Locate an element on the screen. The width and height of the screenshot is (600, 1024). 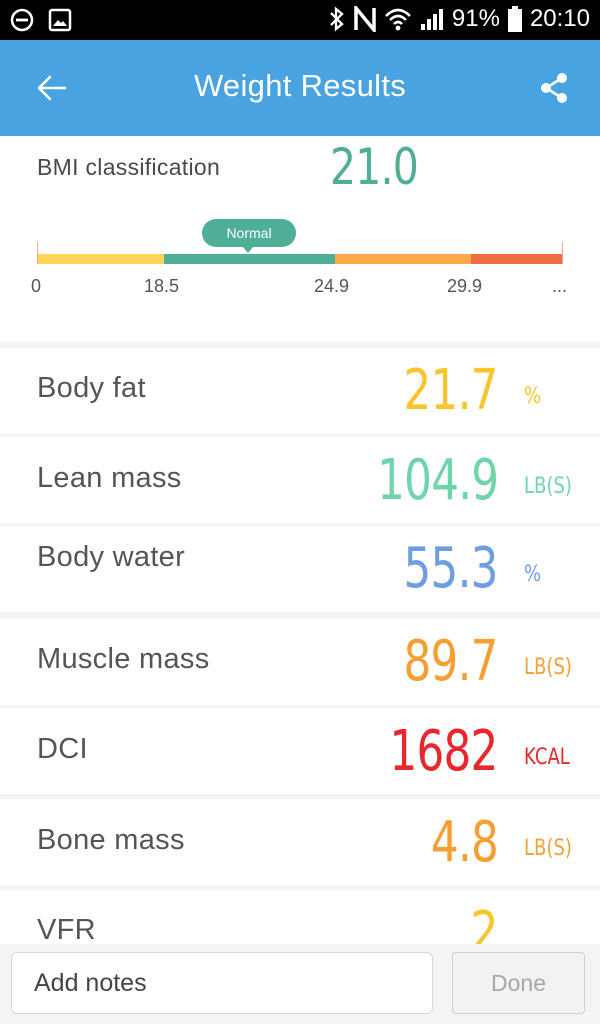
share-button is located at coordinates (554, 88).